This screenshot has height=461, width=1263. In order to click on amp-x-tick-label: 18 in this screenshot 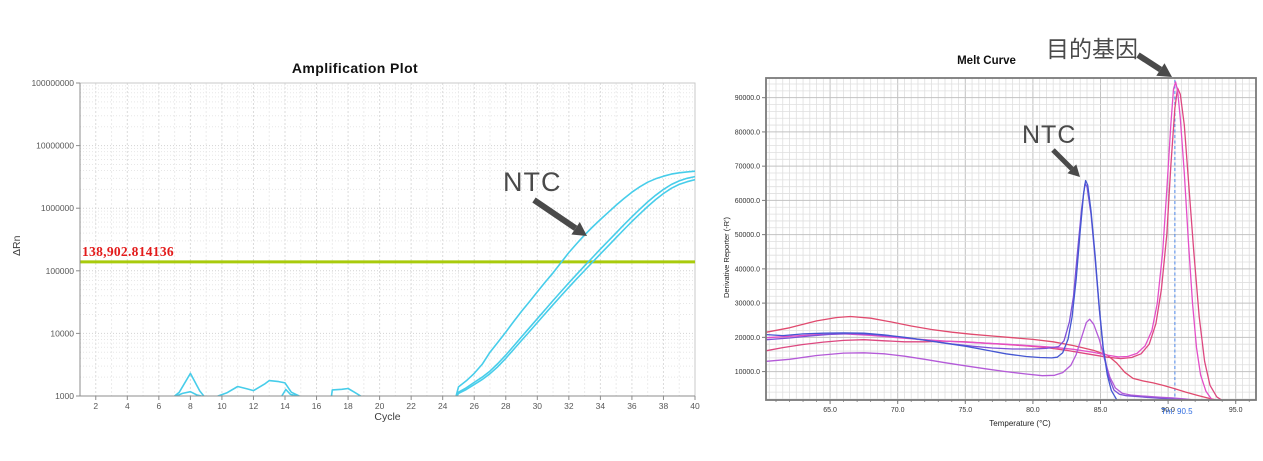, I will do `click(348, 406)`.